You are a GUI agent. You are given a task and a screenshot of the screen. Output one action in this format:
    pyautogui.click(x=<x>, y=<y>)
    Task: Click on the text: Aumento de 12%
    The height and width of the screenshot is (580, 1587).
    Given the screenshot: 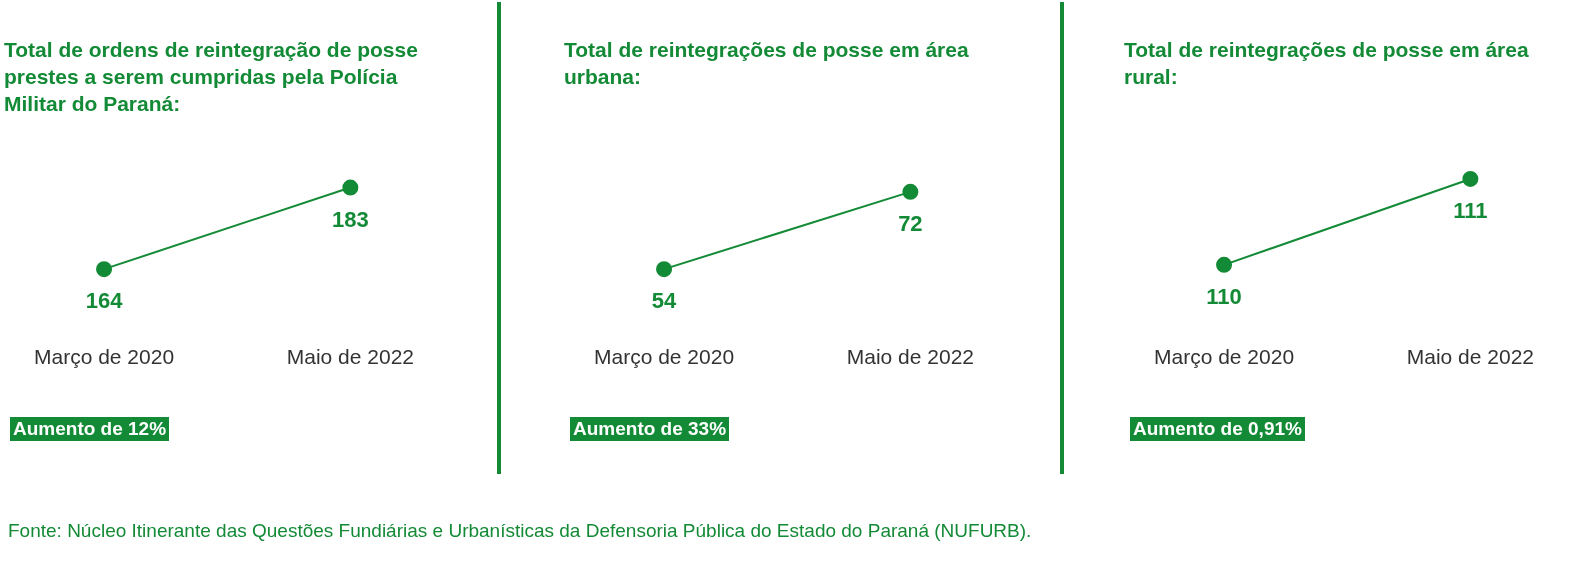 What is the action you would take?
    pyautogui.click(x=90, y=429)
    